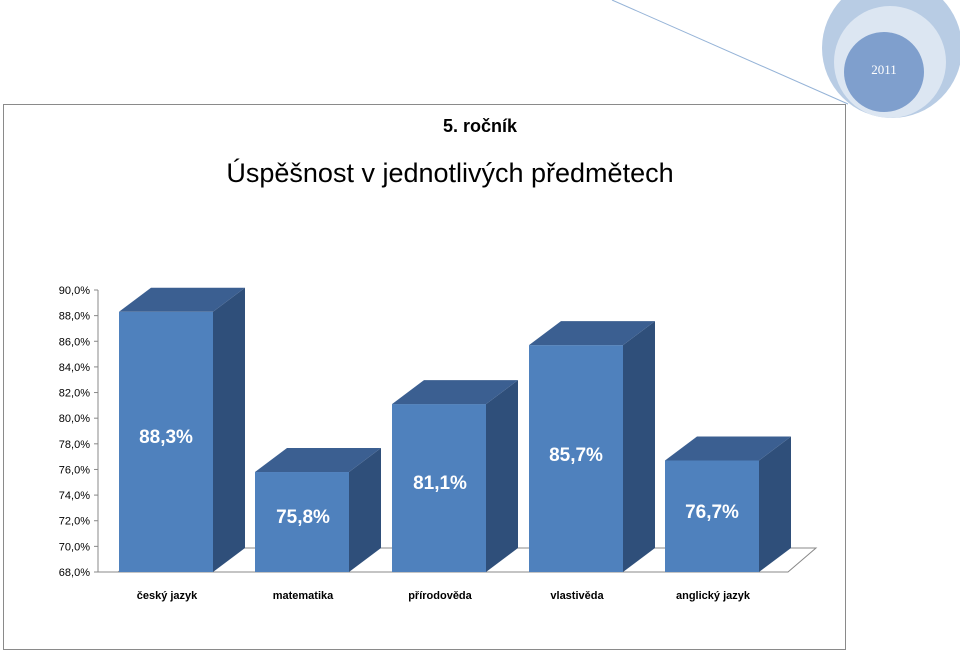  What do you see at coordinates (713, 596) in the screenshot?
I see `category-label: anglický jazyk` at bounding box center [713, 596].